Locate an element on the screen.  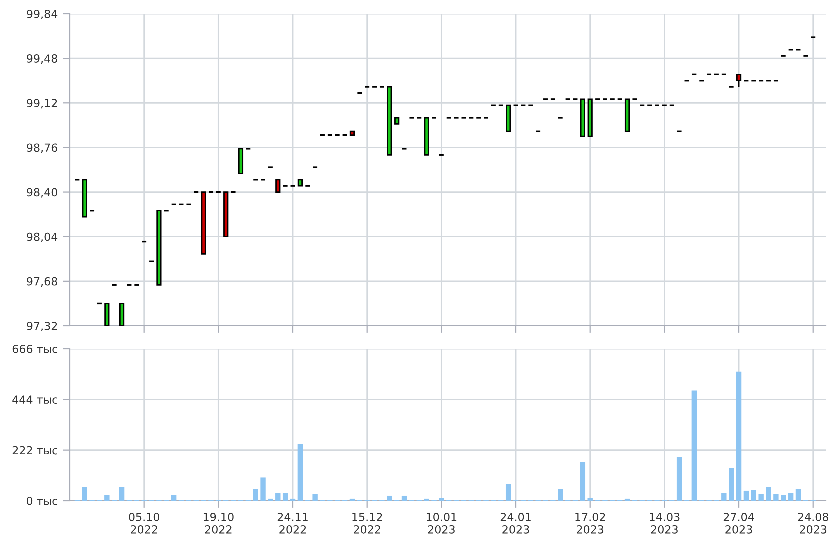
x-tick-label: 19.10 2022 is located at coordinates (219, 523).